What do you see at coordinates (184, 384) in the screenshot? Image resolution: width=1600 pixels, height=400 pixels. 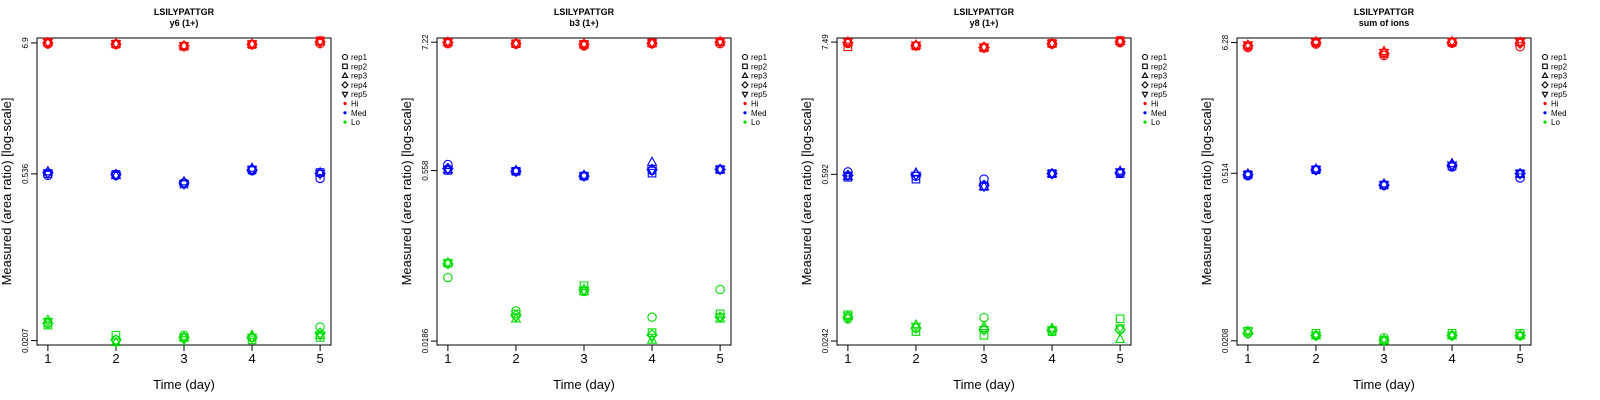 I see `x-axis-label: Time (day)` at bounding box center [184, 384].